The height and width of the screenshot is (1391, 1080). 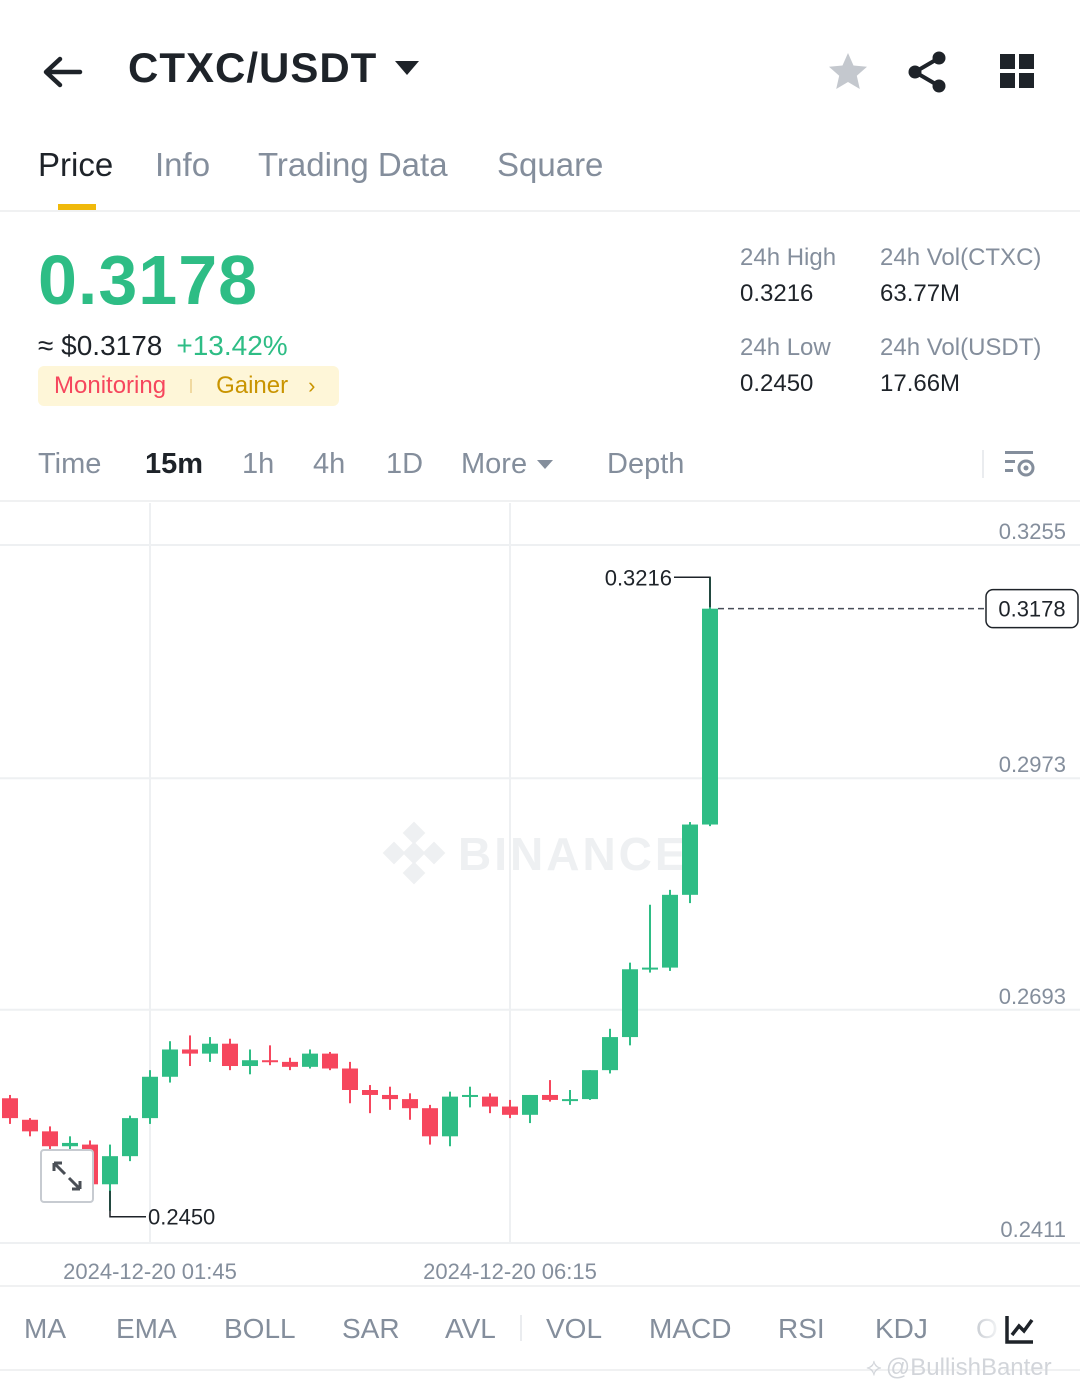 What do you see at coordinates (63, 72) in the screenshot?
I see `back-arrow-icon` at bounding box center [63, 72].